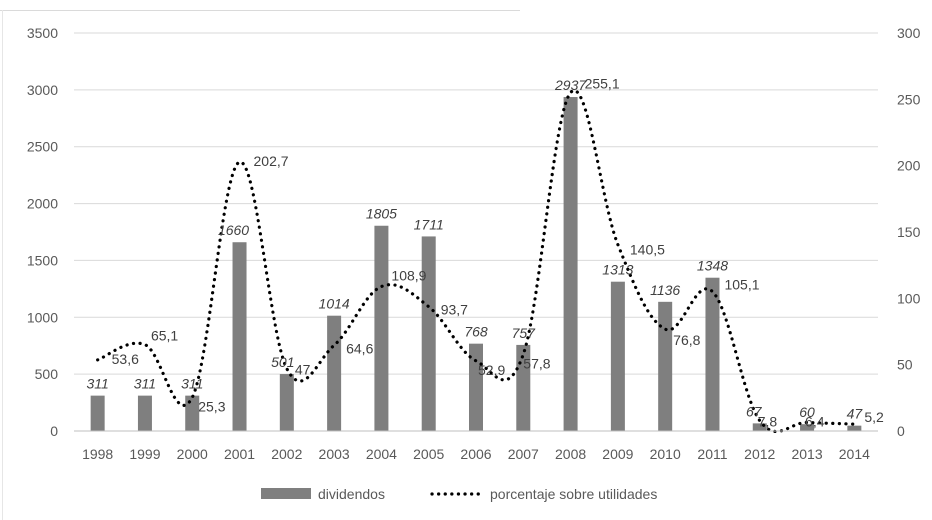  Describe the element at coordinates (665, 454) in the screenshot. I see `x-tick-label: 2010` at that location.